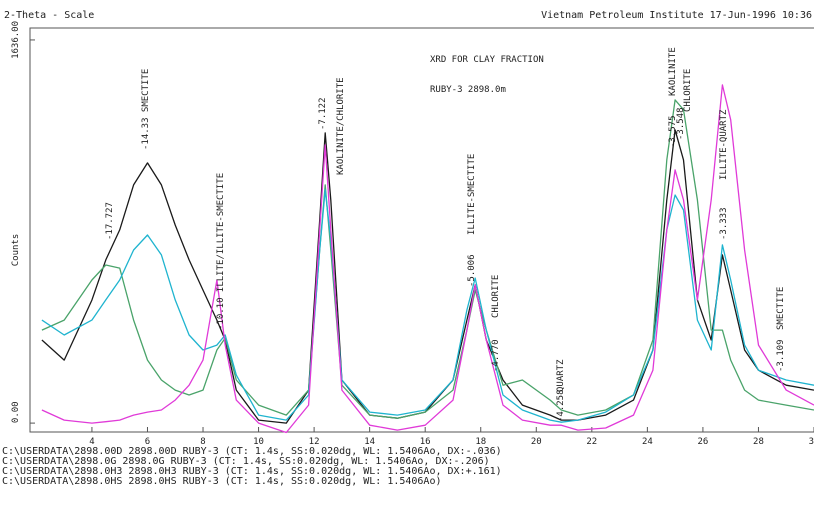 The height and width of the screenshot is (511, 814). Describe the element at coordinates (16, 250) in the screenshot. I see `y-axis-label: Counts` at that location.